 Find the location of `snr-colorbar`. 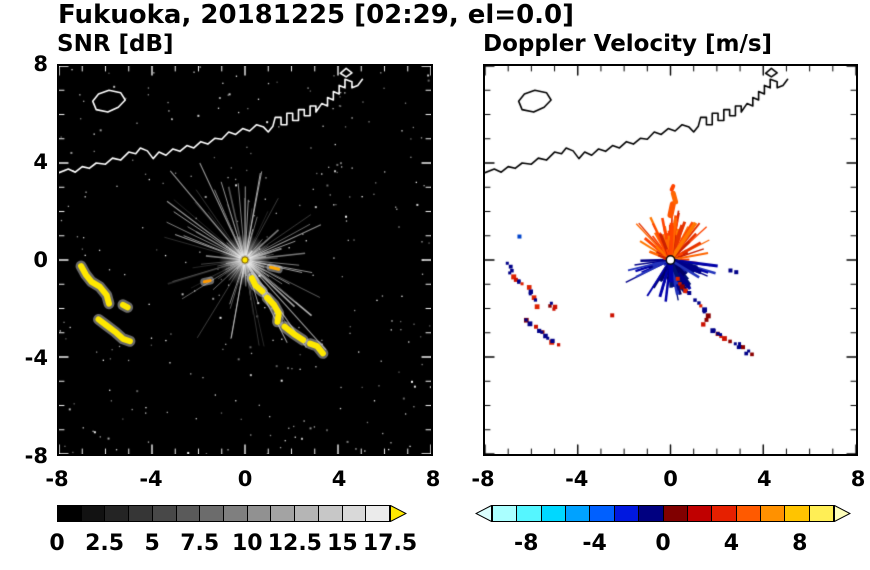

snr-colorbar is located at coordinates (232, 513).